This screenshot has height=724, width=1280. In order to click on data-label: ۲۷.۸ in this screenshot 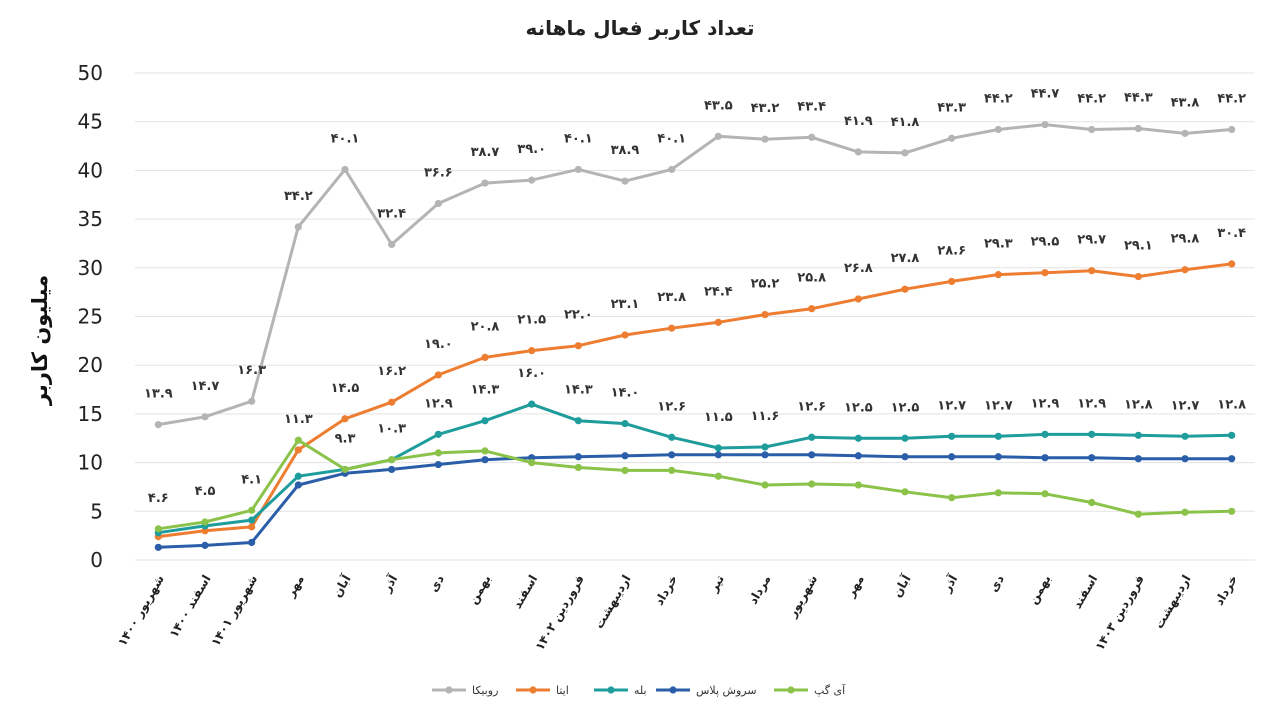, I will do `click(905, 258)`.